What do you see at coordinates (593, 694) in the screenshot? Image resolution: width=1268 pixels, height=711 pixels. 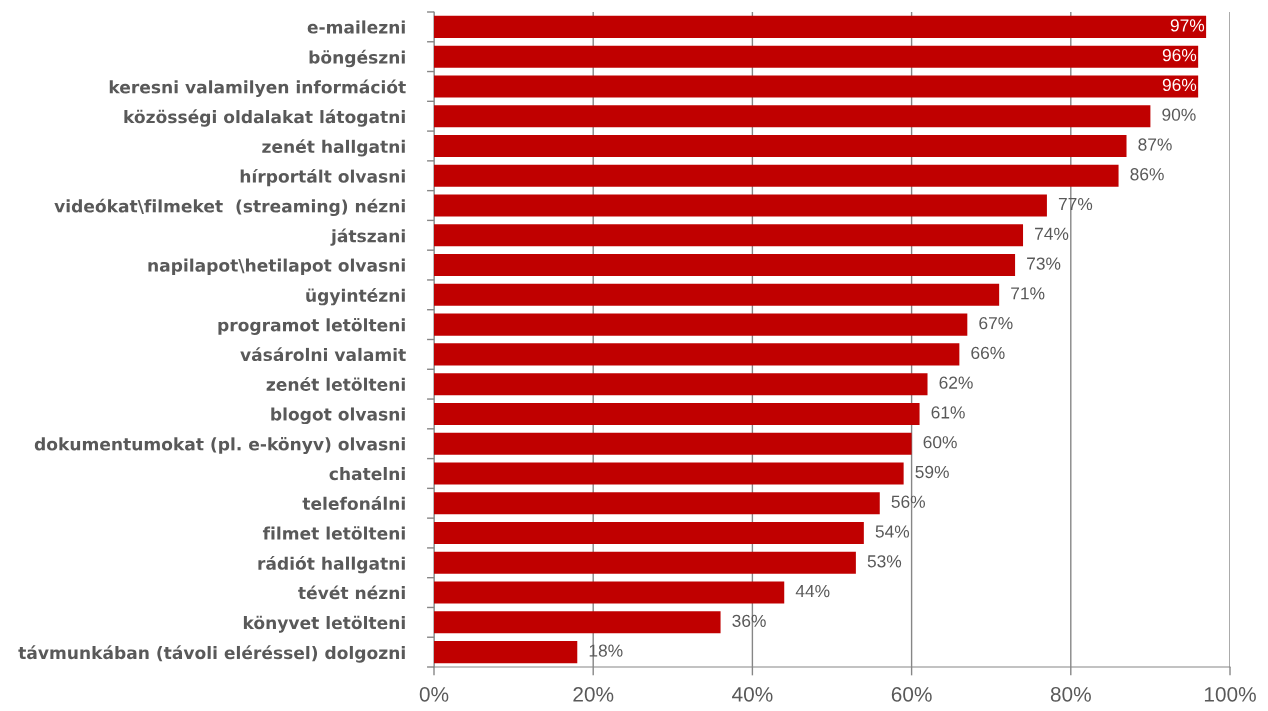 I see `x-tick-label: 20%` at bounding box center [593, 694].